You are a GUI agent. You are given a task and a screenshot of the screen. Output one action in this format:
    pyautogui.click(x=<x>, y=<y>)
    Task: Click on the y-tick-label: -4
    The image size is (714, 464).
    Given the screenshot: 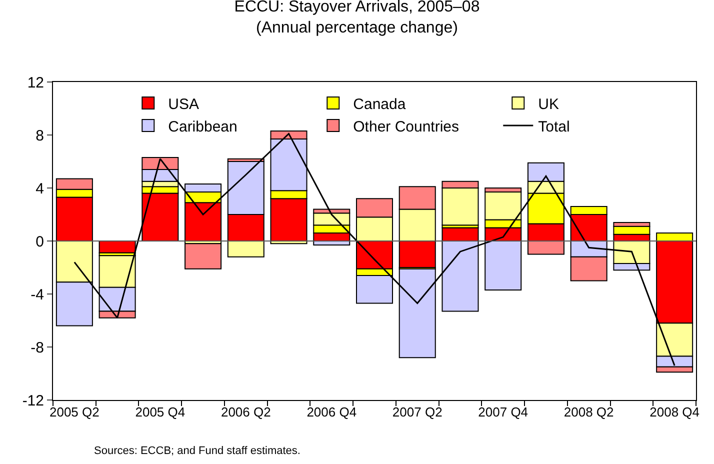 What is the action you would take?
    pyautogui.click(x=37, y=295)
    